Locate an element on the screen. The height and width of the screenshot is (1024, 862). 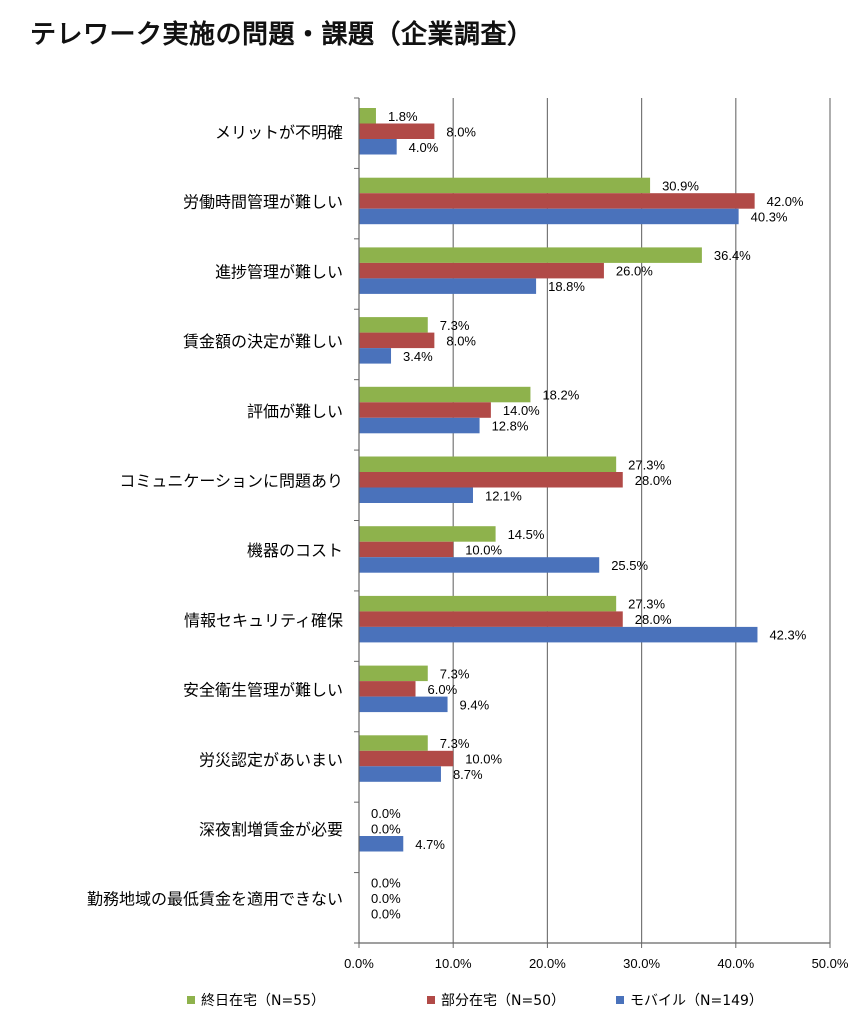
data-label: 36.4% is located at coordinates (732, 255).